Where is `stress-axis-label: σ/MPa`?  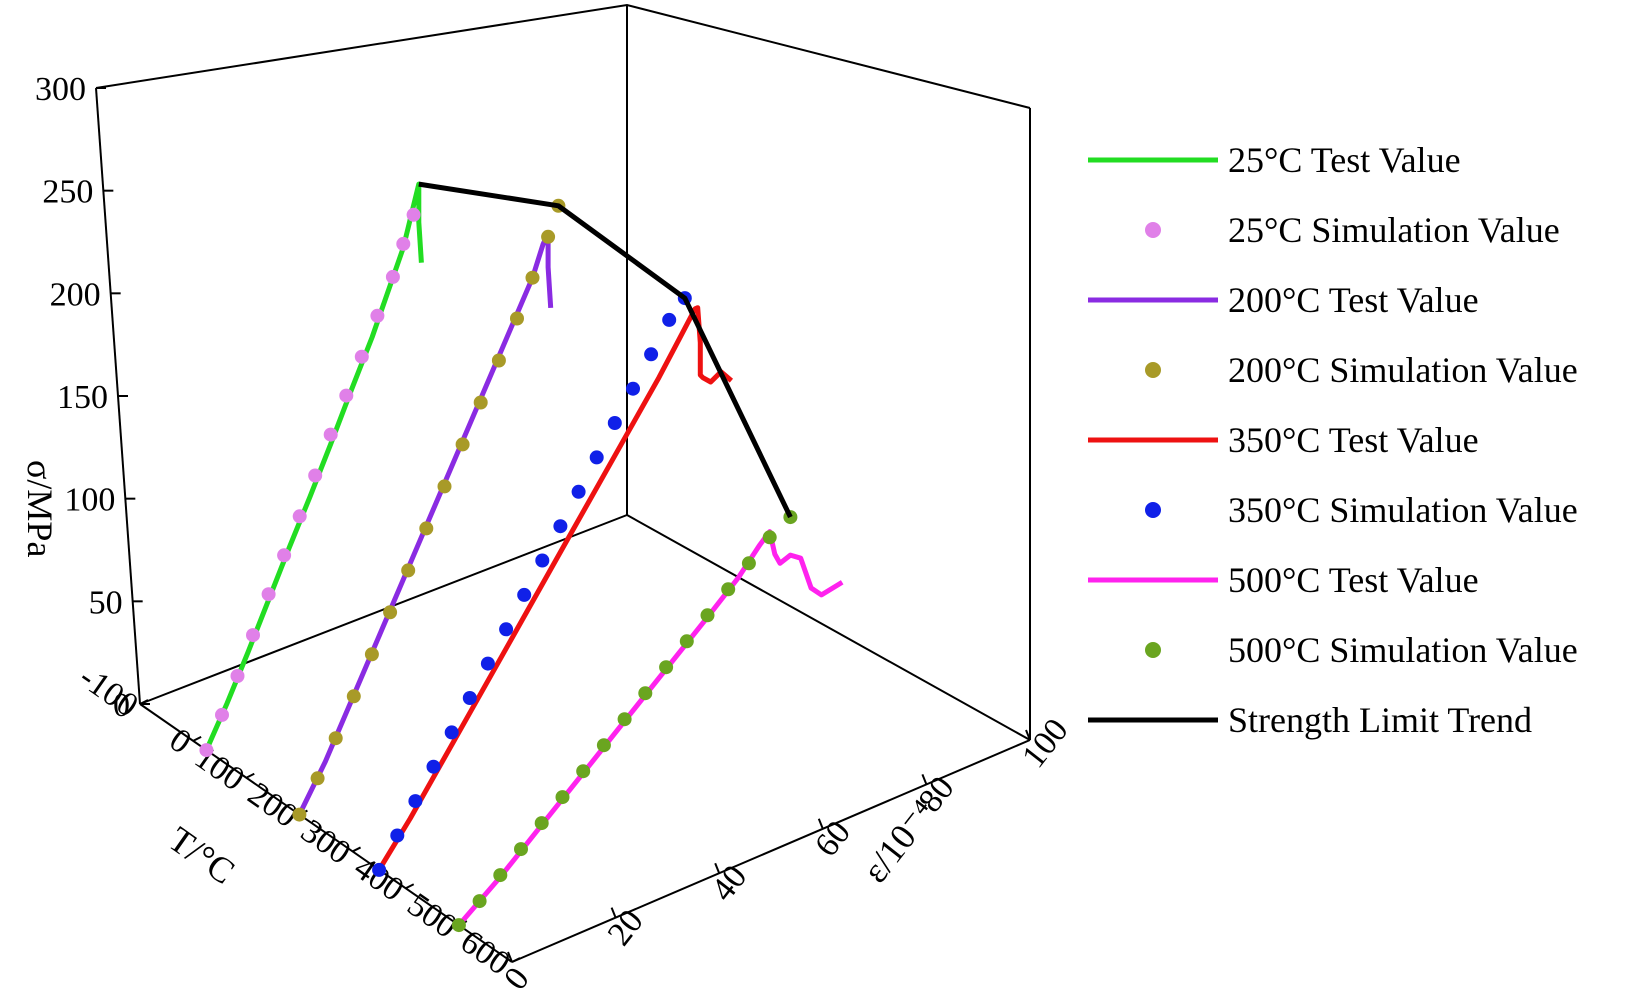 stress-axis-label: σ/MPa is located at coordinates (40, 508).